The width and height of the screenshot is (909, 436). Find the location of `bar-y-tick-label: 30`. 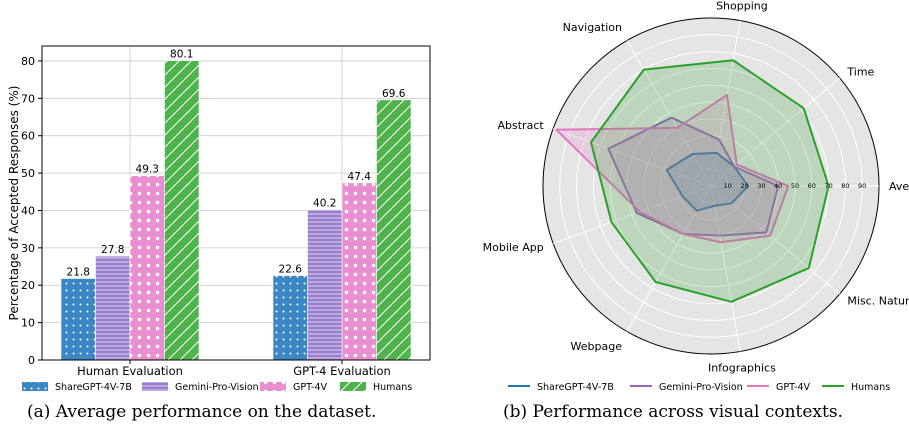

bar-y-tick-label: 30 is located at coordinates (28, 248).